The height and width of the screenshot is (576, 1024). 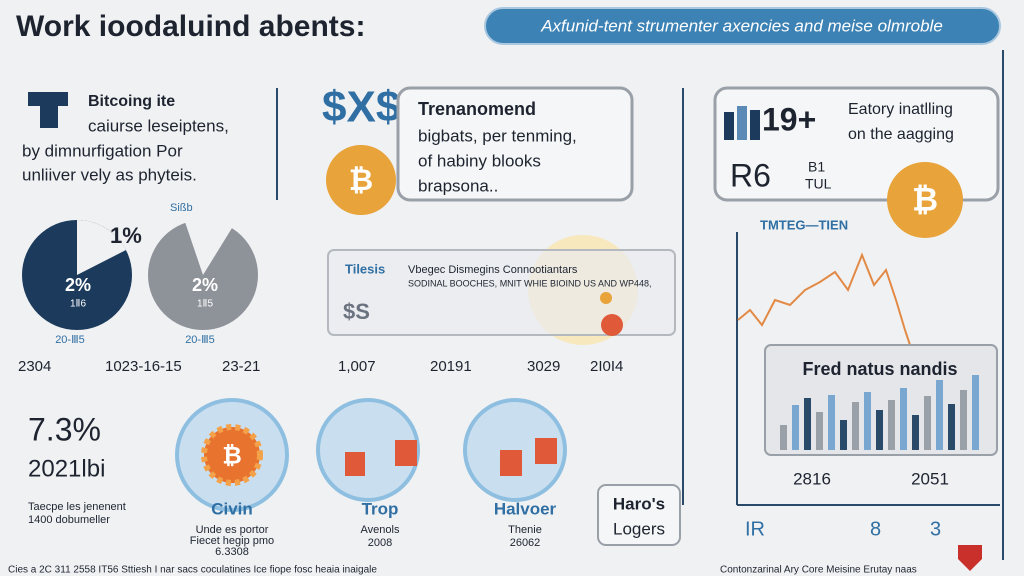 I want to click on date: 2304, so click(x=34, y=366).